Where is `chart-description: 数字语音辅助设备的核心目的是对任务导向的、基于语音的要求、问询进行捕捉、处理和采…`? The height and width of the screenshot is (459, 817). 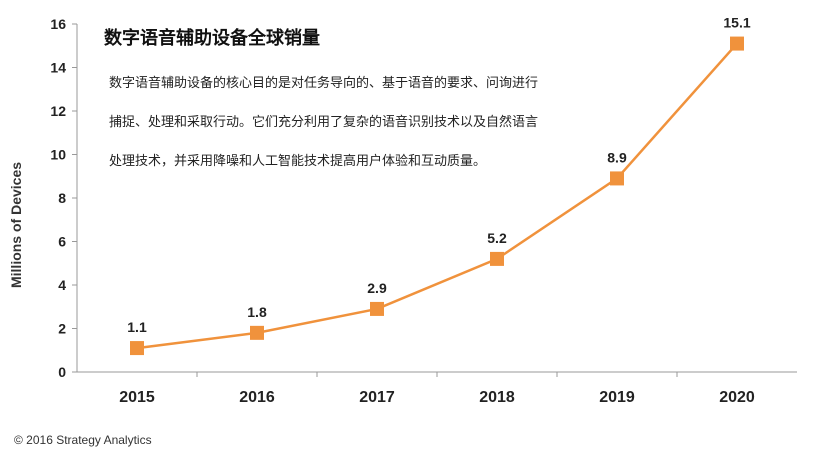 chart-description: 数字语音辅助设备的核心目的是对任务导向的、基于语音的要求、问询进行捕捉、处理和采… is located at coordinates (324, 122).